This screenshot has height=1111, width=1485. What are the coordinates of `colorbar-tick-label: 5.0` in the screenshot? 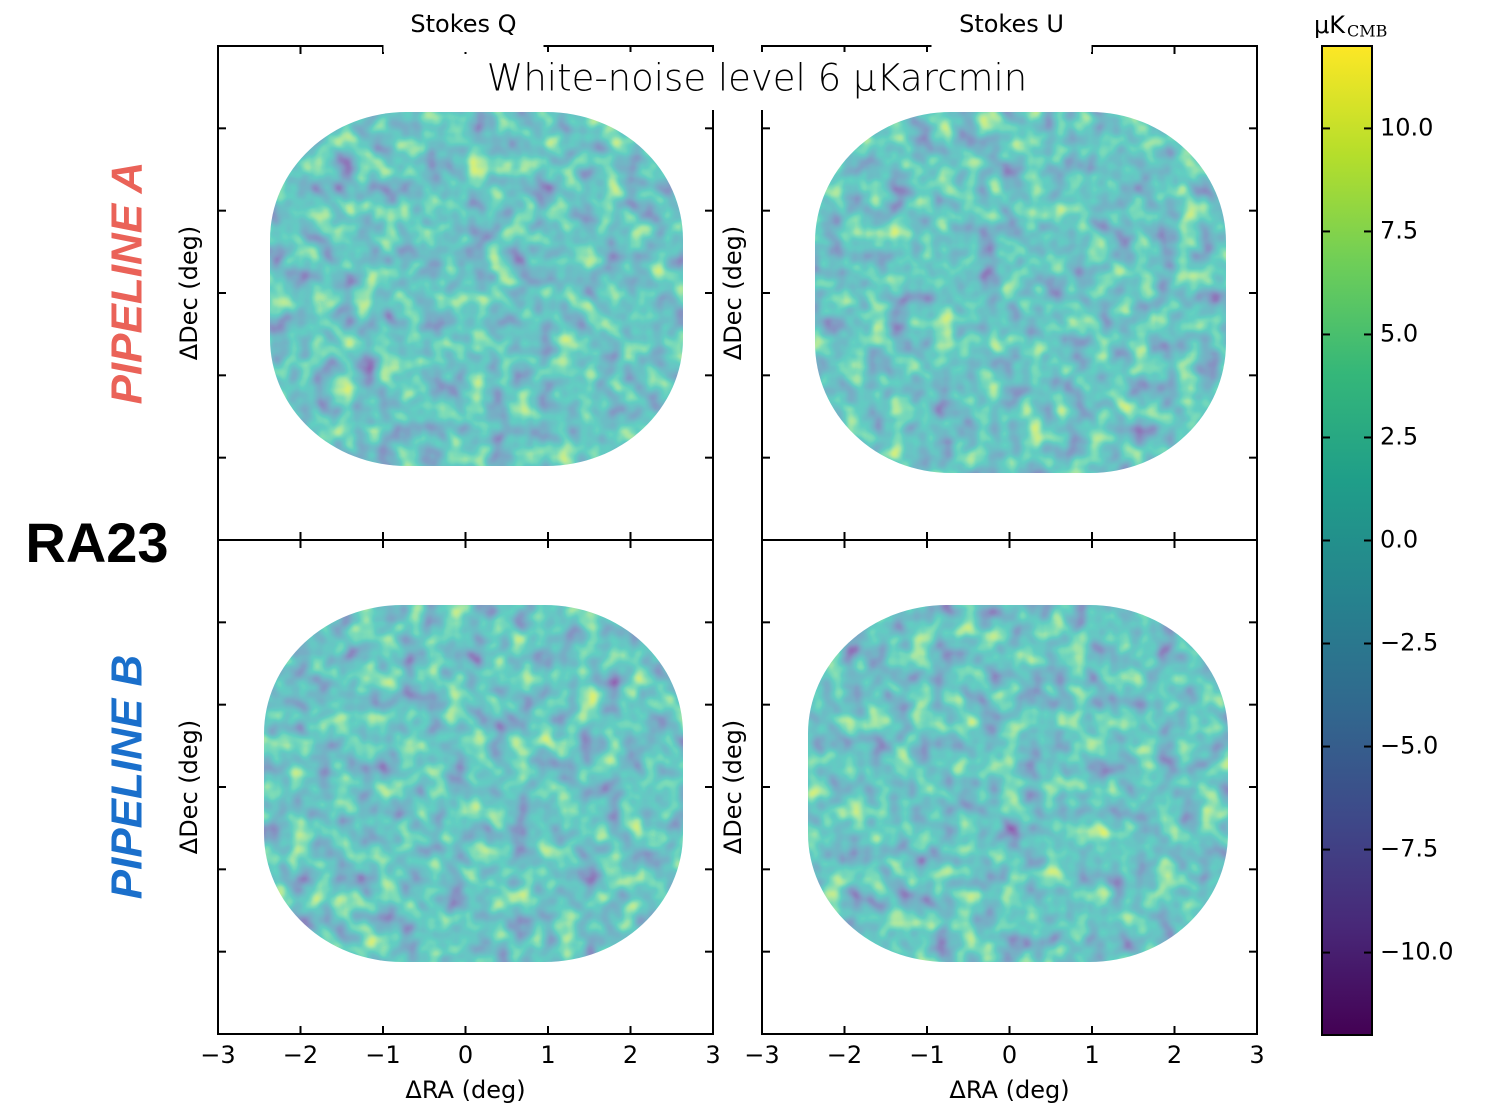 It's located at (1399, 333).